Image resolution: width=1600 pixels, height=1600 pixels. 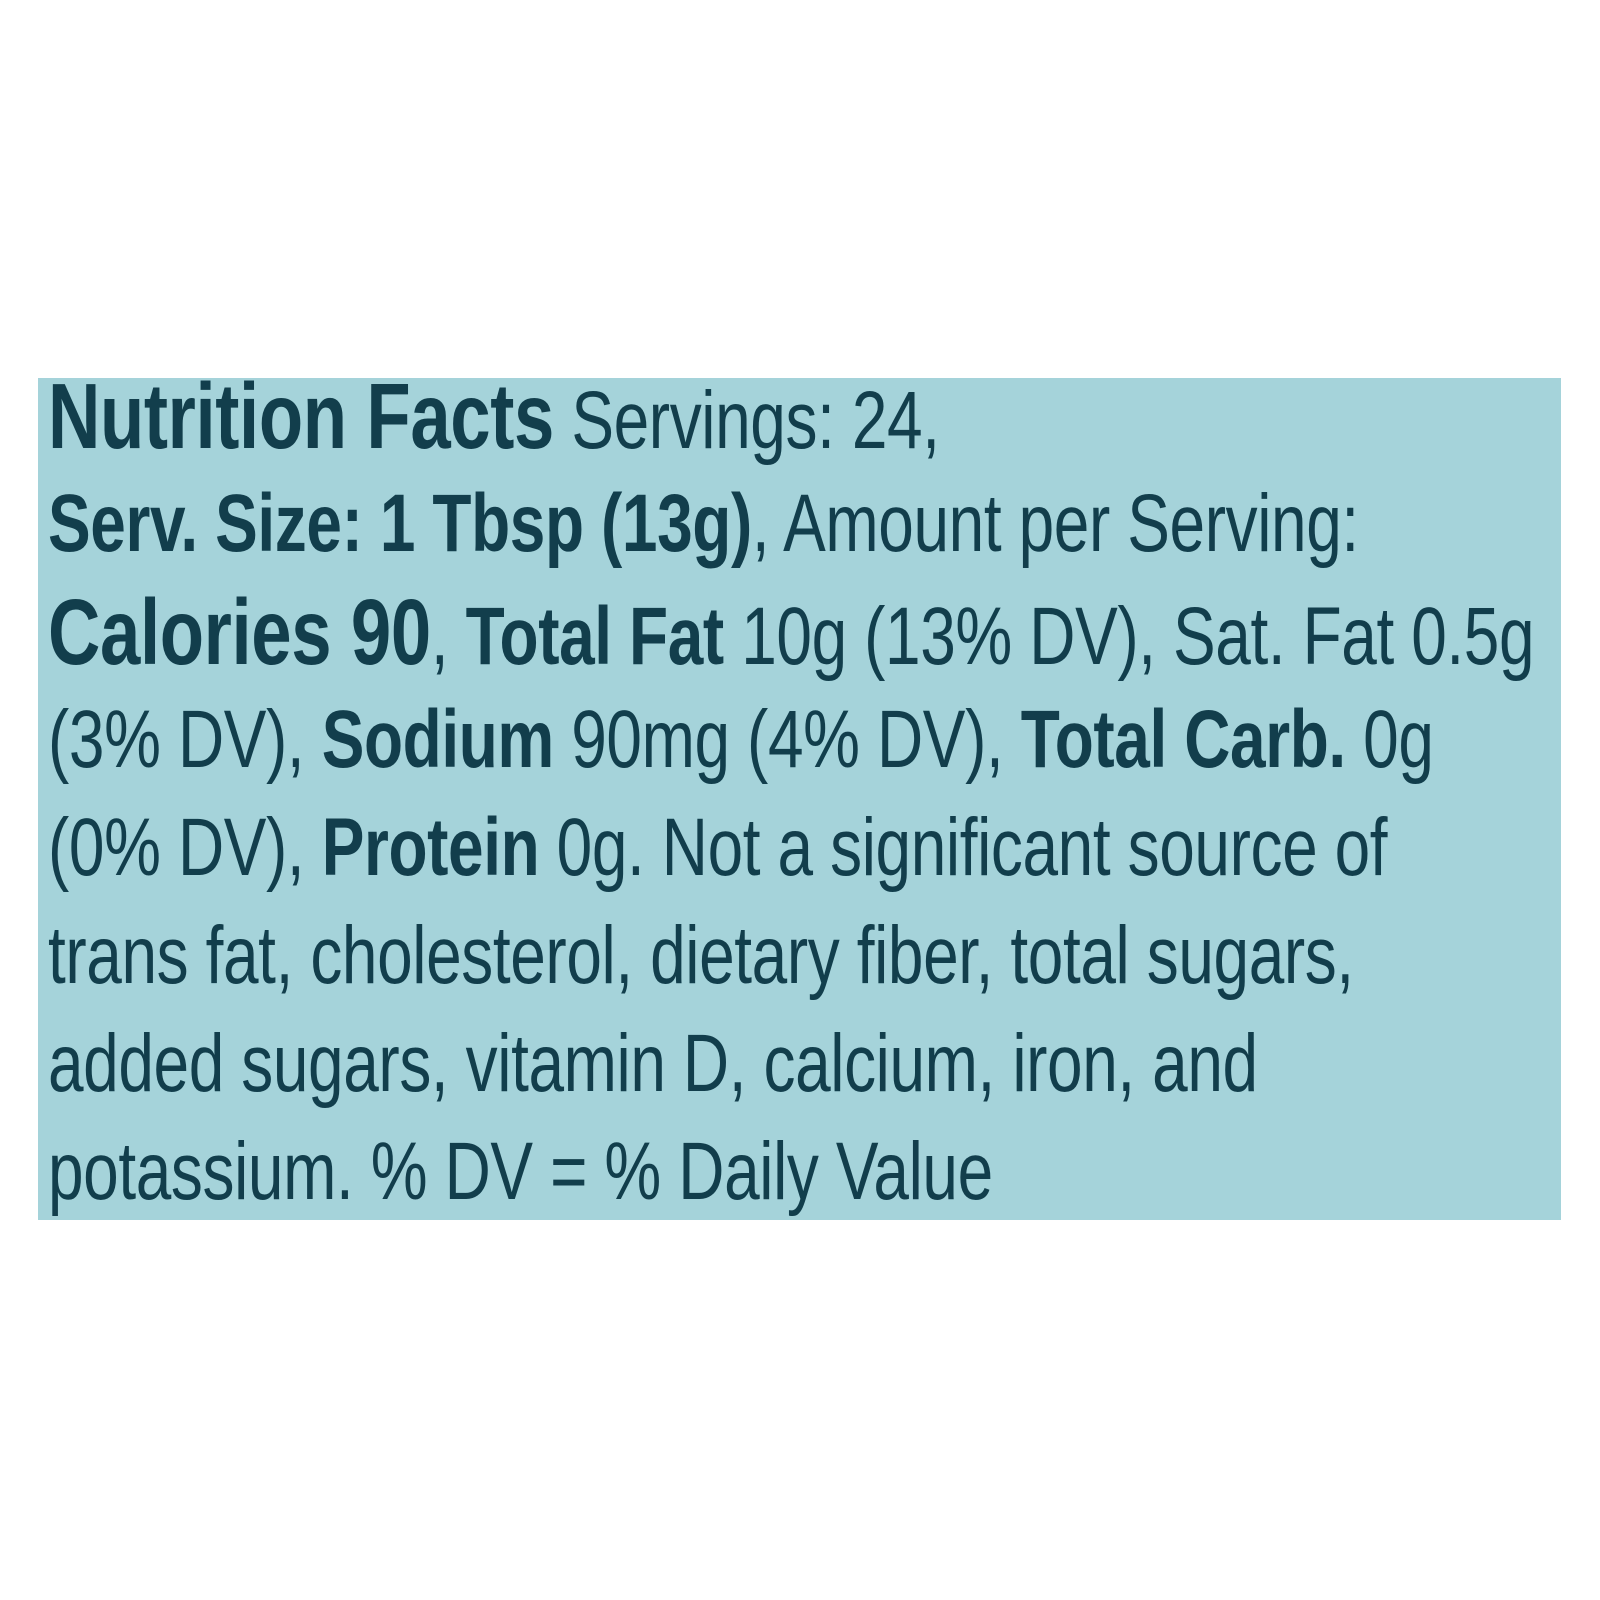 I want to click on label-segment: , Amount per Serving:, so click(x=1055, y=523).